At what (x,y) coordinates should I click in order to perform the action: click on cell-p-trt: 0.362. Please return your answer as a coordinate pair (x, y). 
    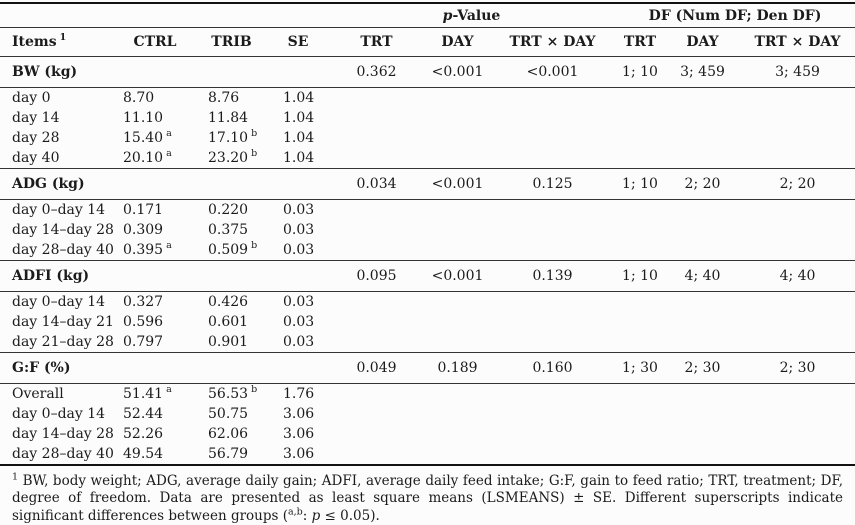
    Looking at the image, I should click on (376, 72).